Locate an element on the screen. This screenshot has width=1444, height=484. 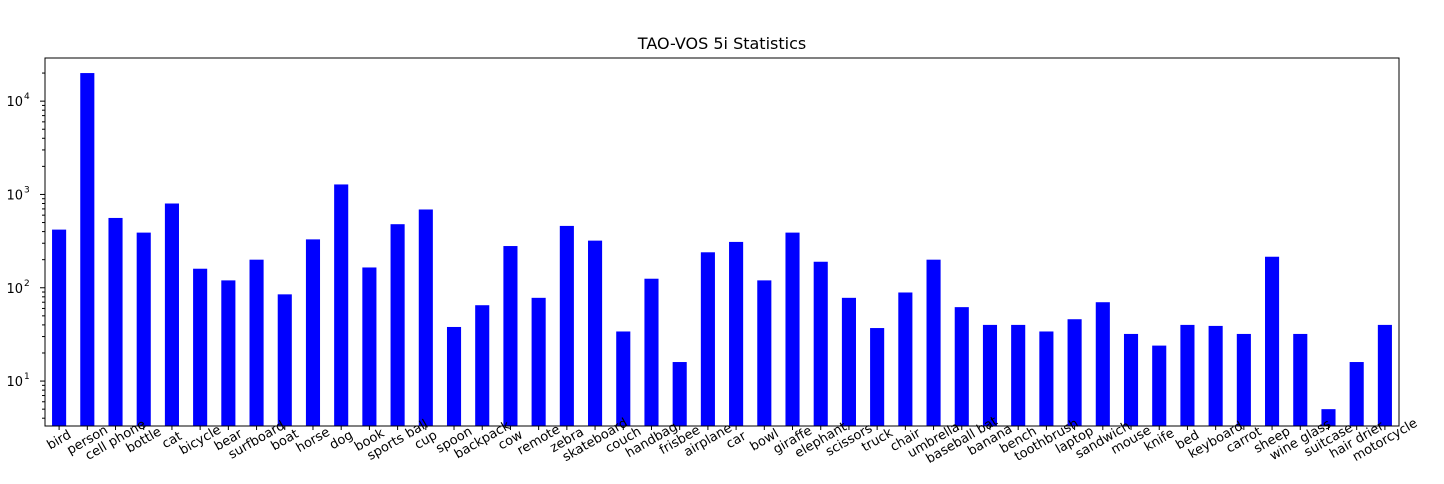
bar-frisbee is located at coordinates (679, 394).